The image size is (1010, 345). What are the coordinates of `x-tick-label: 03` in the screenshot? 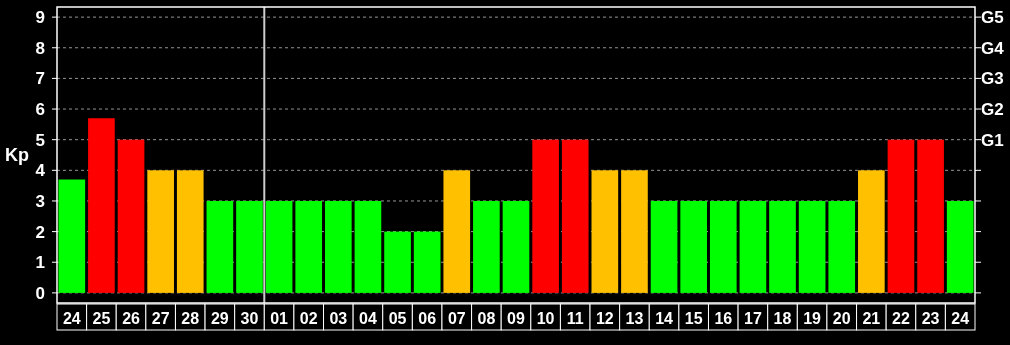 It's located at (338, 318).